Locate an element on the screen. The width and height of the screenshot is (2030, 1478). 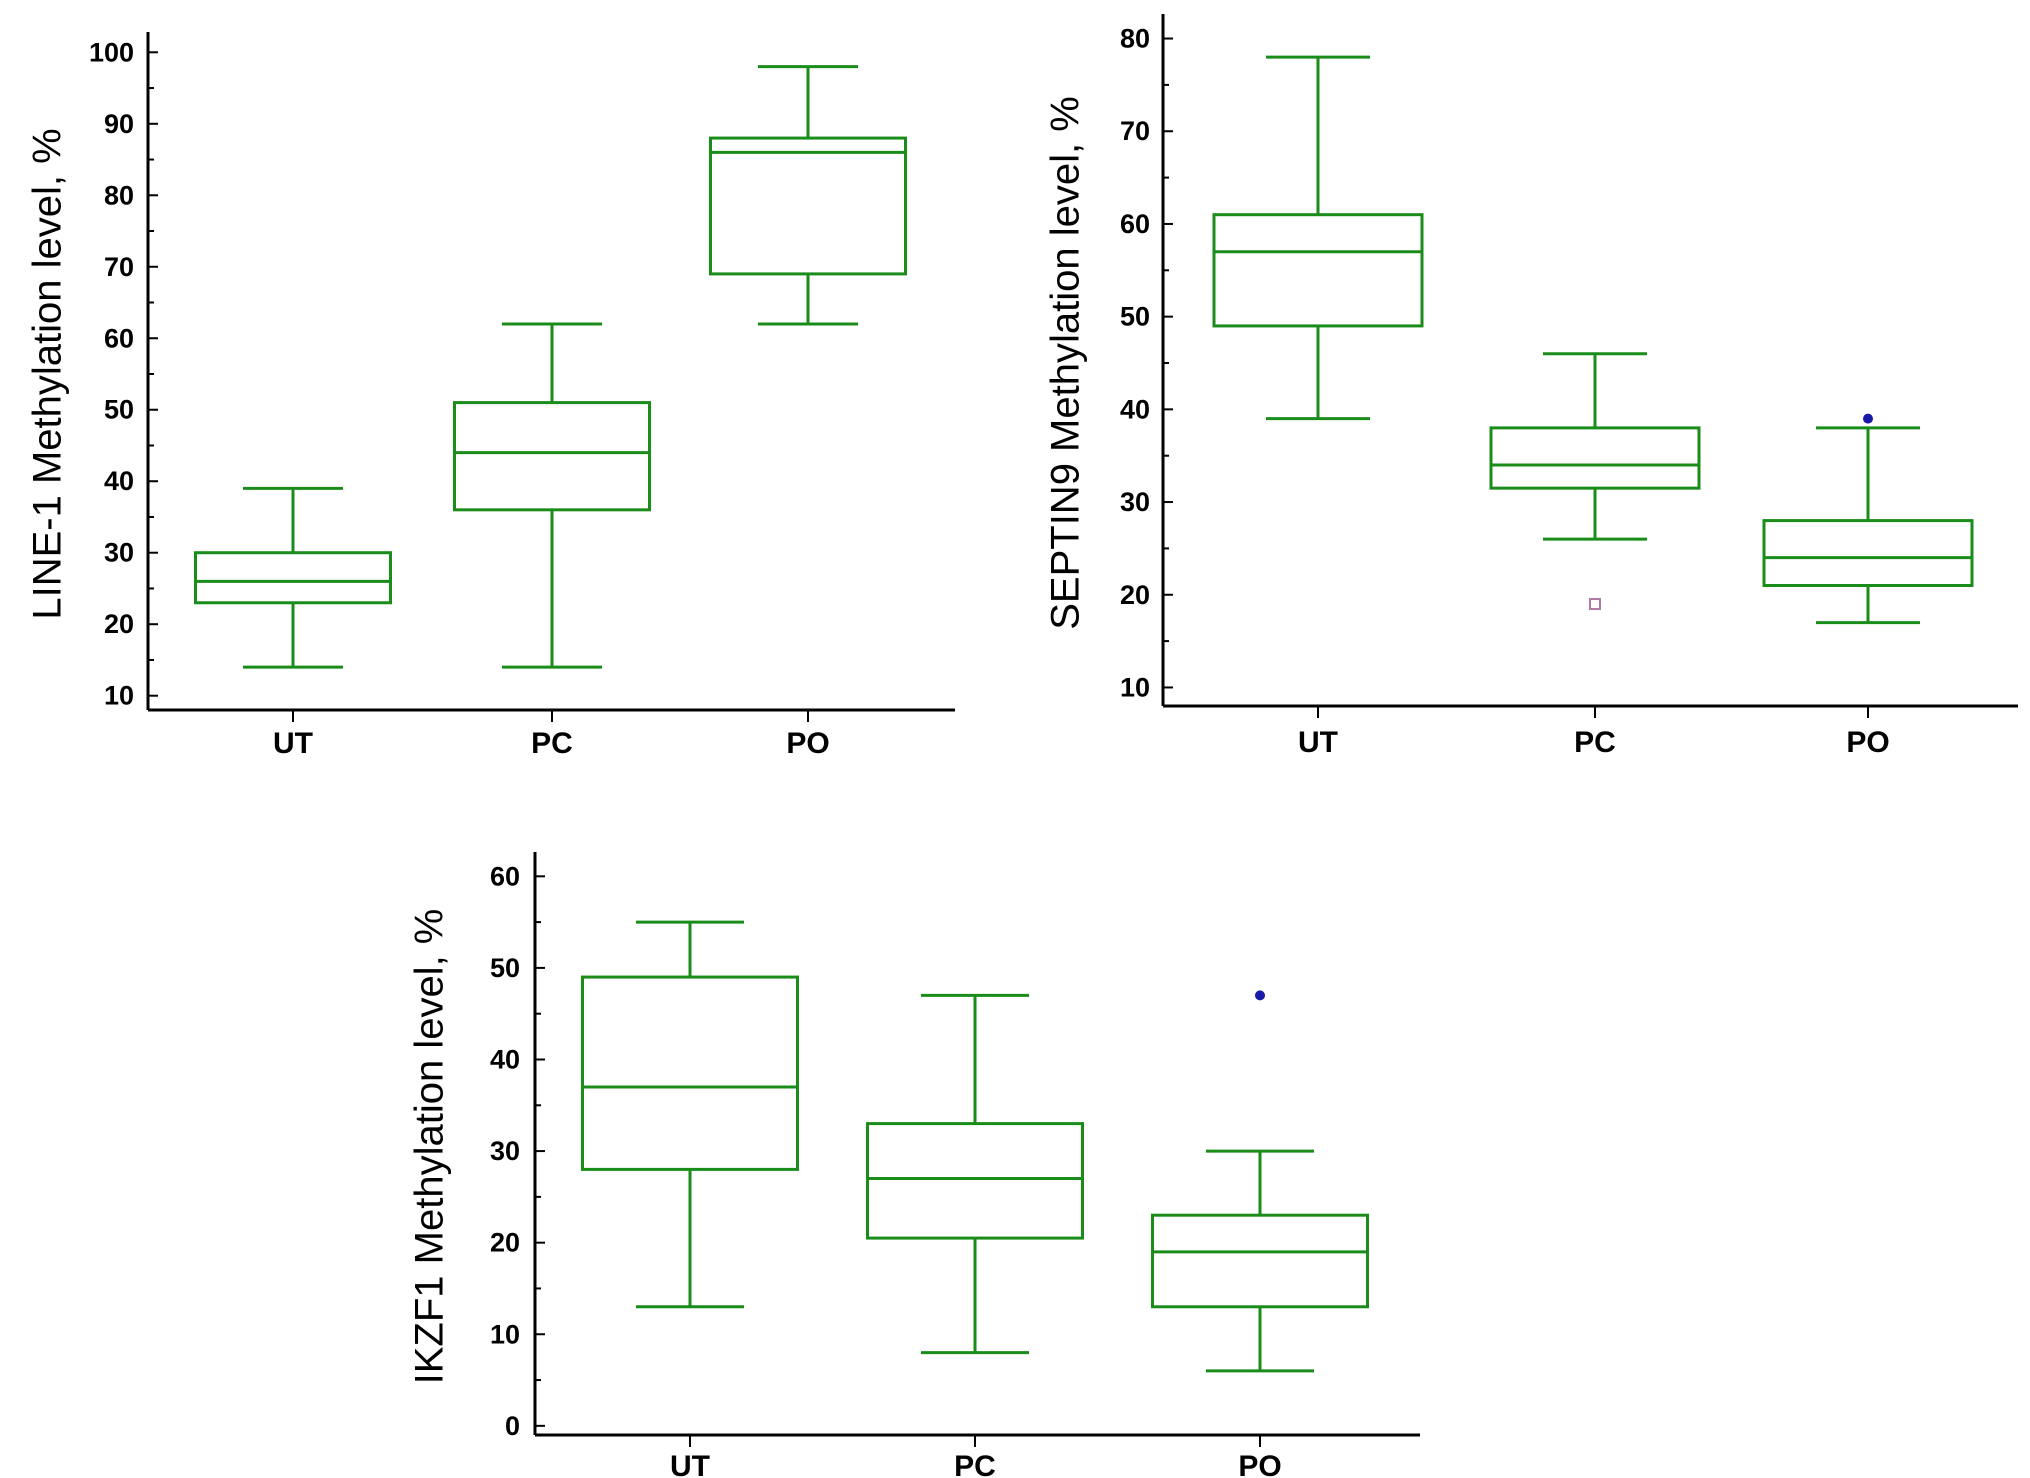
y-tick-label: 100 is located at coordinates (111, 52).